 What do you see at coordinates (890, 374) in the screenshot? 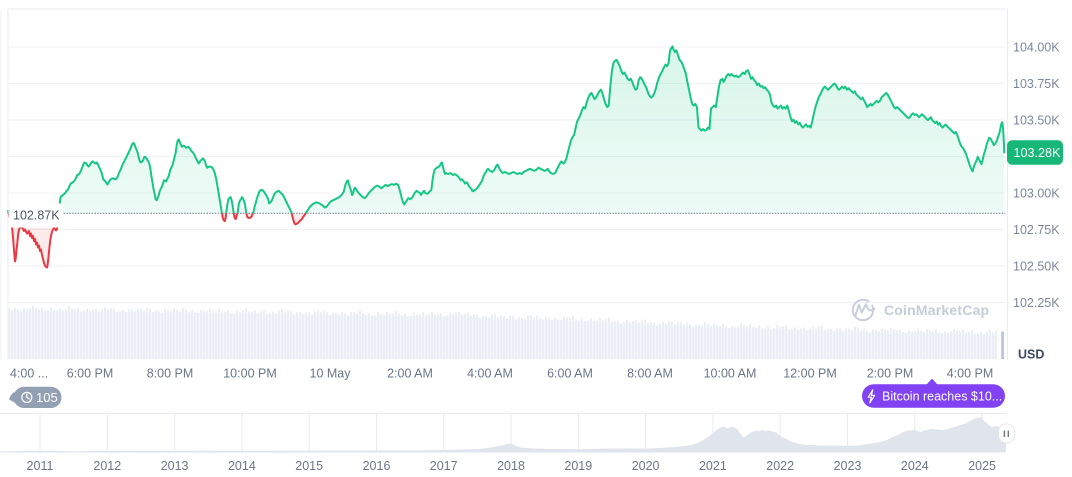
I see `svg-text: 2:00 PM` at bounding box center [890, 374].